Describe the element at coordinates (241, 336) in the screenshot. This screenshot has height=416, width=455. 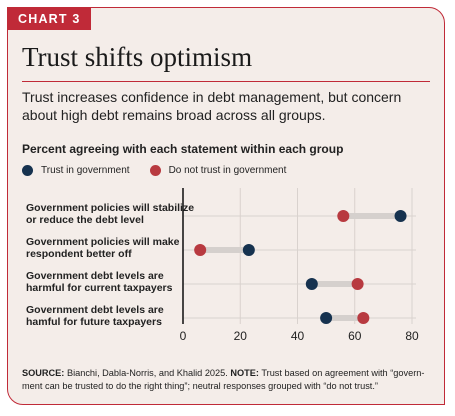
I see `x-tick-label: 20` at that location.